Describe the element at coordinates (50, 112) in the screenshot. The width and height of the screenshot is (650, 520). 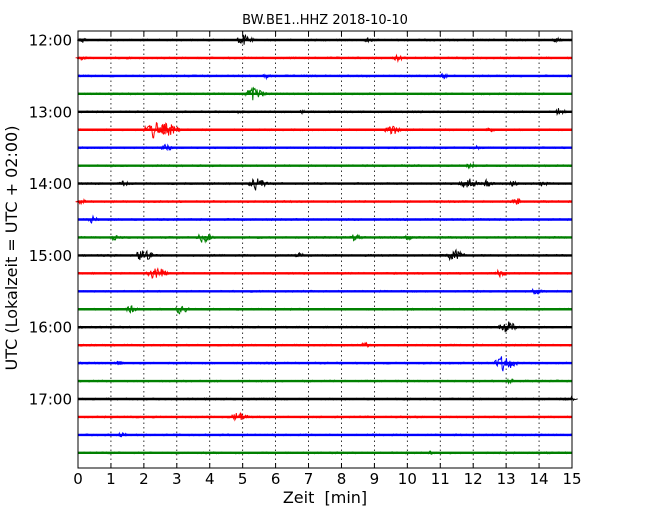
I see `y-tick-label: 13:00` at that location.